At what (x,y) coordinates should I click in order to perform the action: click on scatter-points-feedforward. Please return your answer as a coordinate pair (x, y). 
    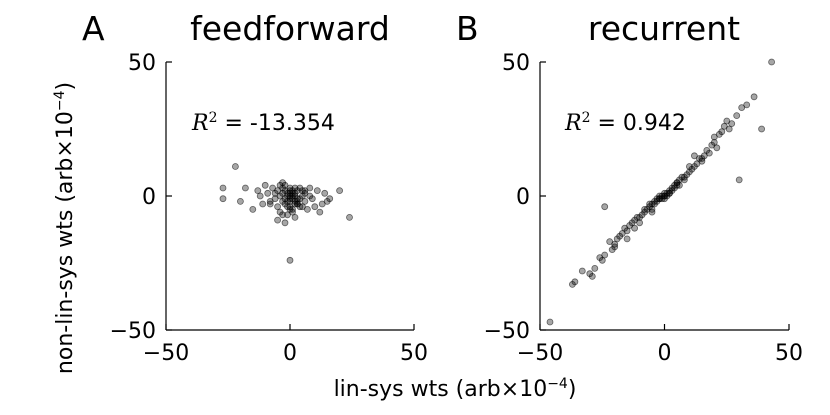
    Looking at the image, I should click on (286, 213).